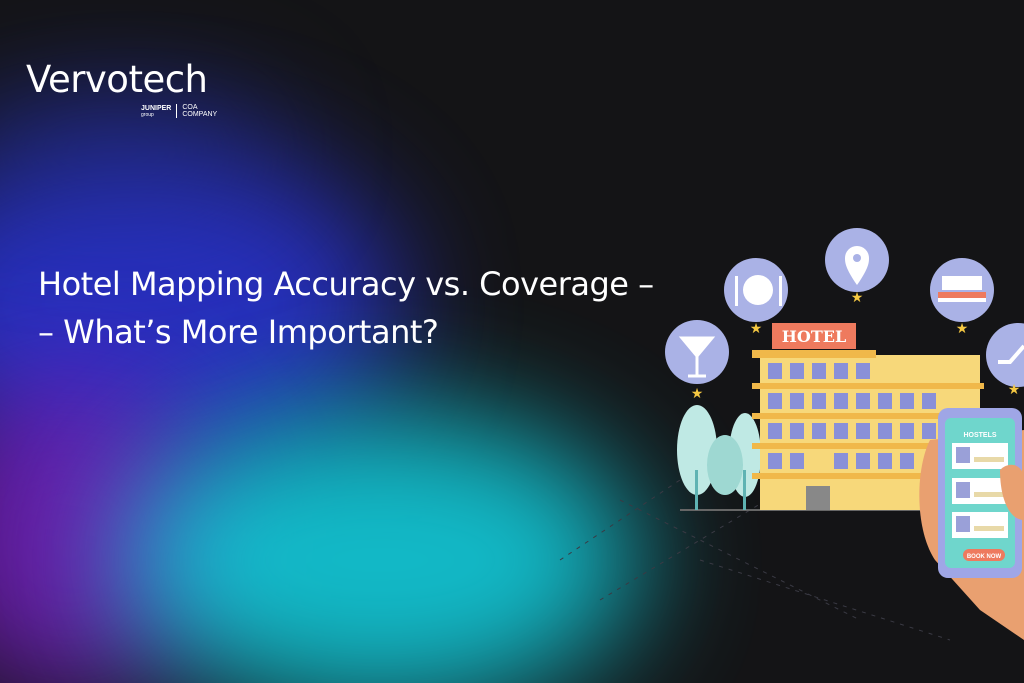  What do you see at coordinates (814, 336) in the screenshot?
I see `hotel-sign: HOTEL` at bounding box center [814, 336].